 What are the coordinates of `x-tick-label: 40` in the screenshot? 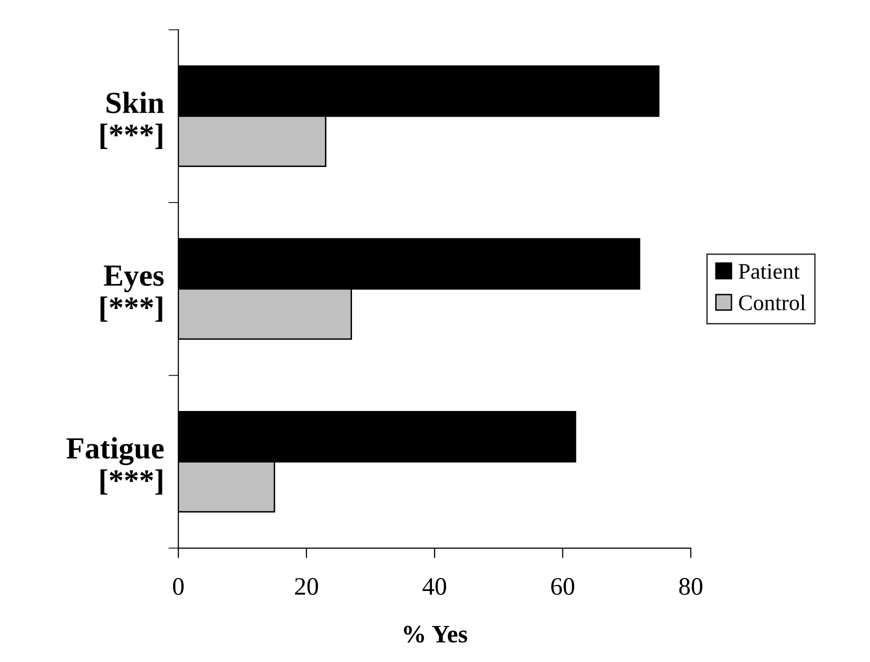 It's located at (434, 586).